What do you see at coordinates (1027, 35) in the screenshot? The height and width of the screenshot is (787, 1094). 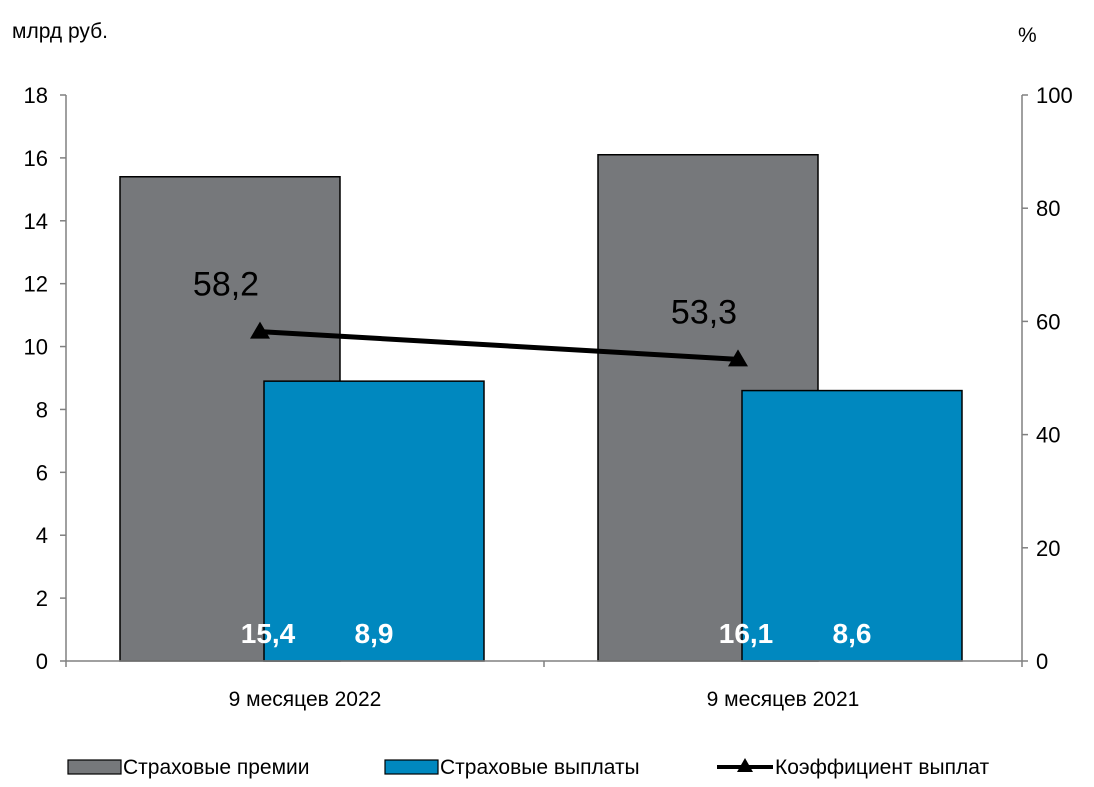 I see `right-axis-unit: %` at bounding box center [1027, 35].